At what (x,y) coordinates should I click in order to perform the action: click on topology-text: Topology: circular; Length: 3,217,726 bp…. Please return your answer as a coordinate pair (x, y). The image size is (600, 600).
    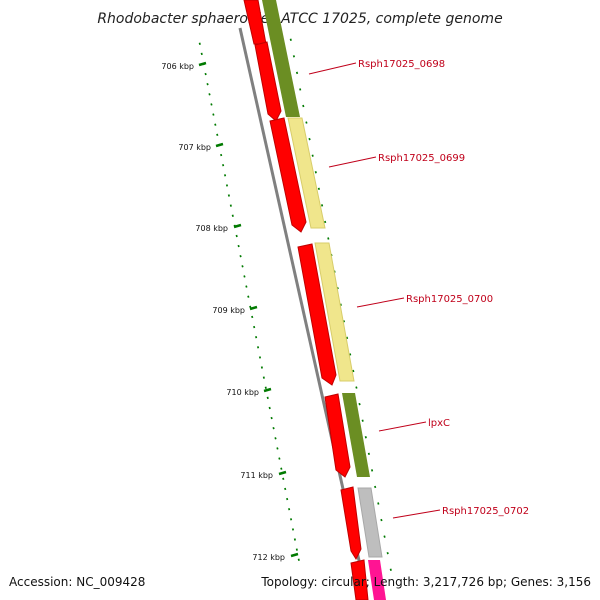
    Looking at the image, I should click on (425, 582).